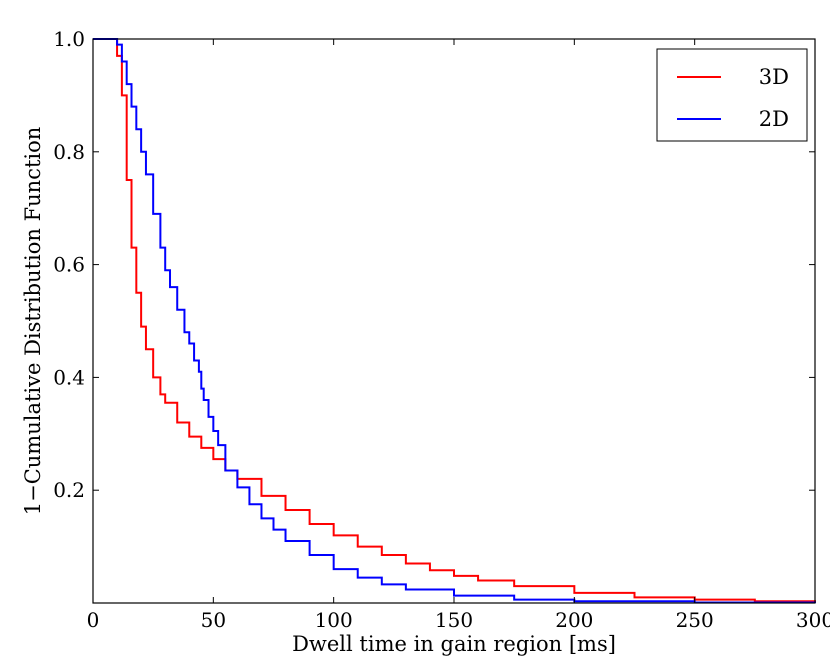 The image size is (830, 666). Describe the element at coordinates (774, 119) in the screenshot. I see `legend-label-2d: 2D` at that location.